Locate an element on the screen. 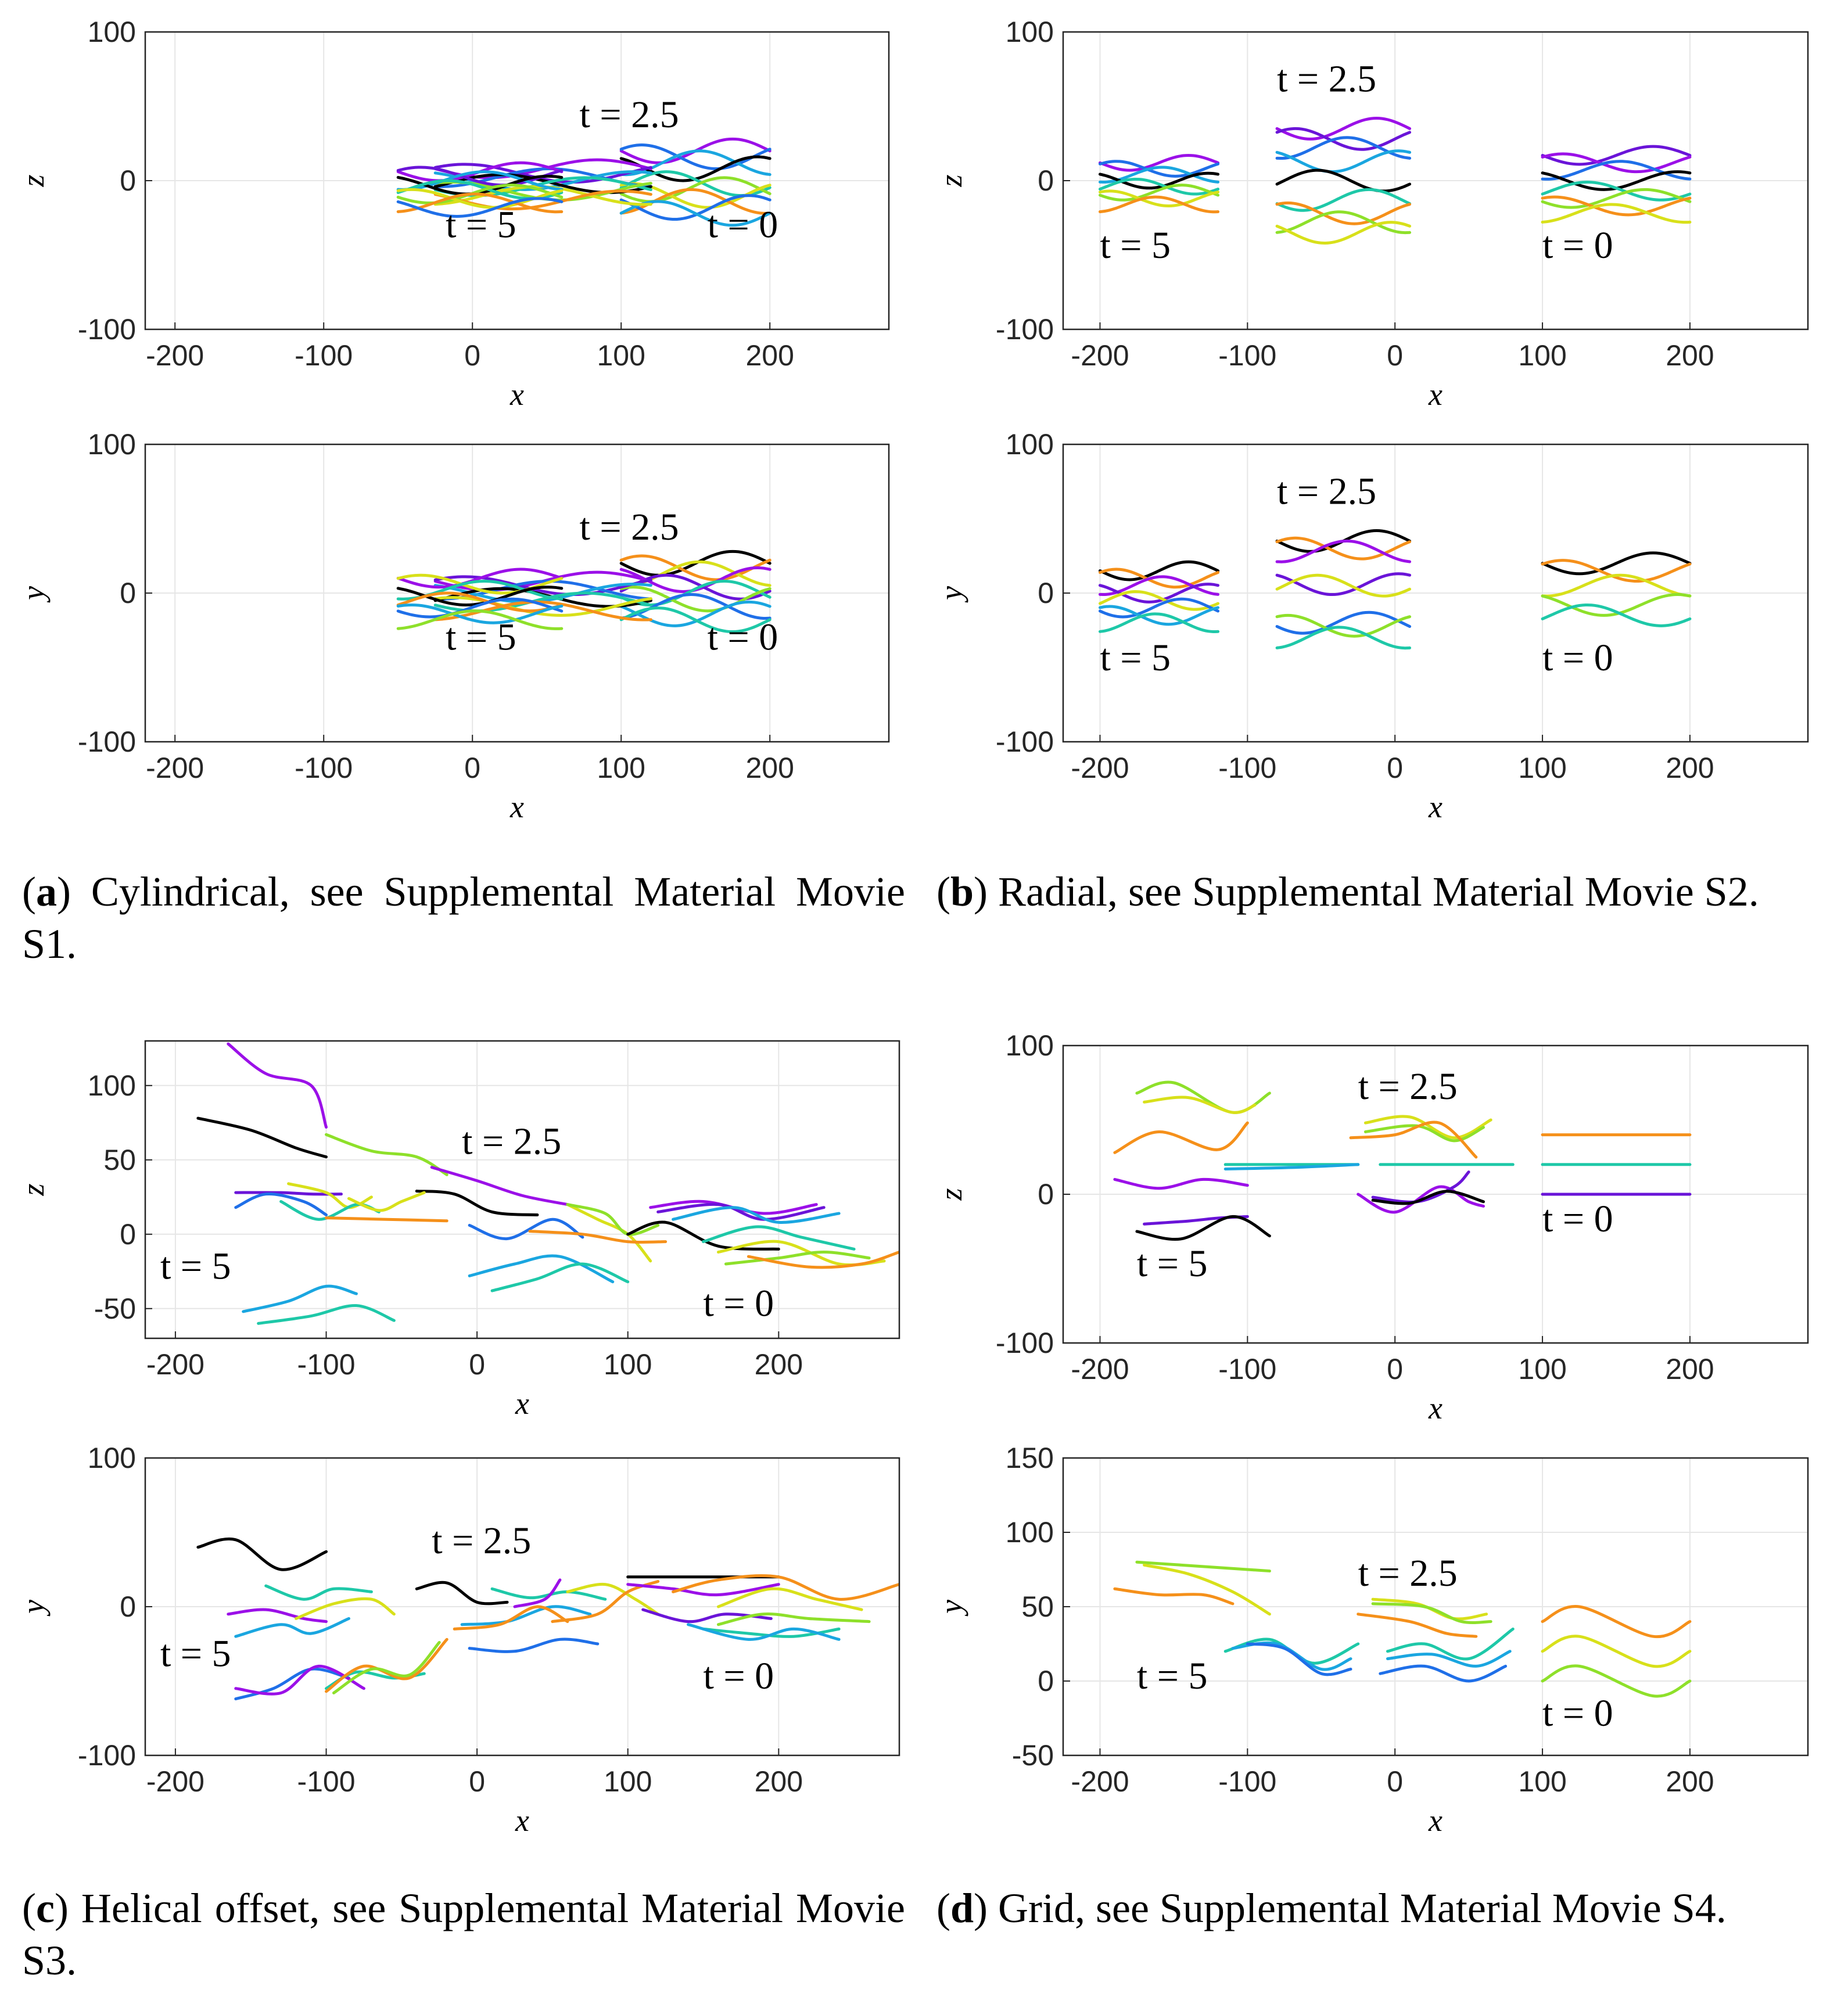 The image size is (1848, 2004). caption-a-letter: a is located at coordinates (46, 891).